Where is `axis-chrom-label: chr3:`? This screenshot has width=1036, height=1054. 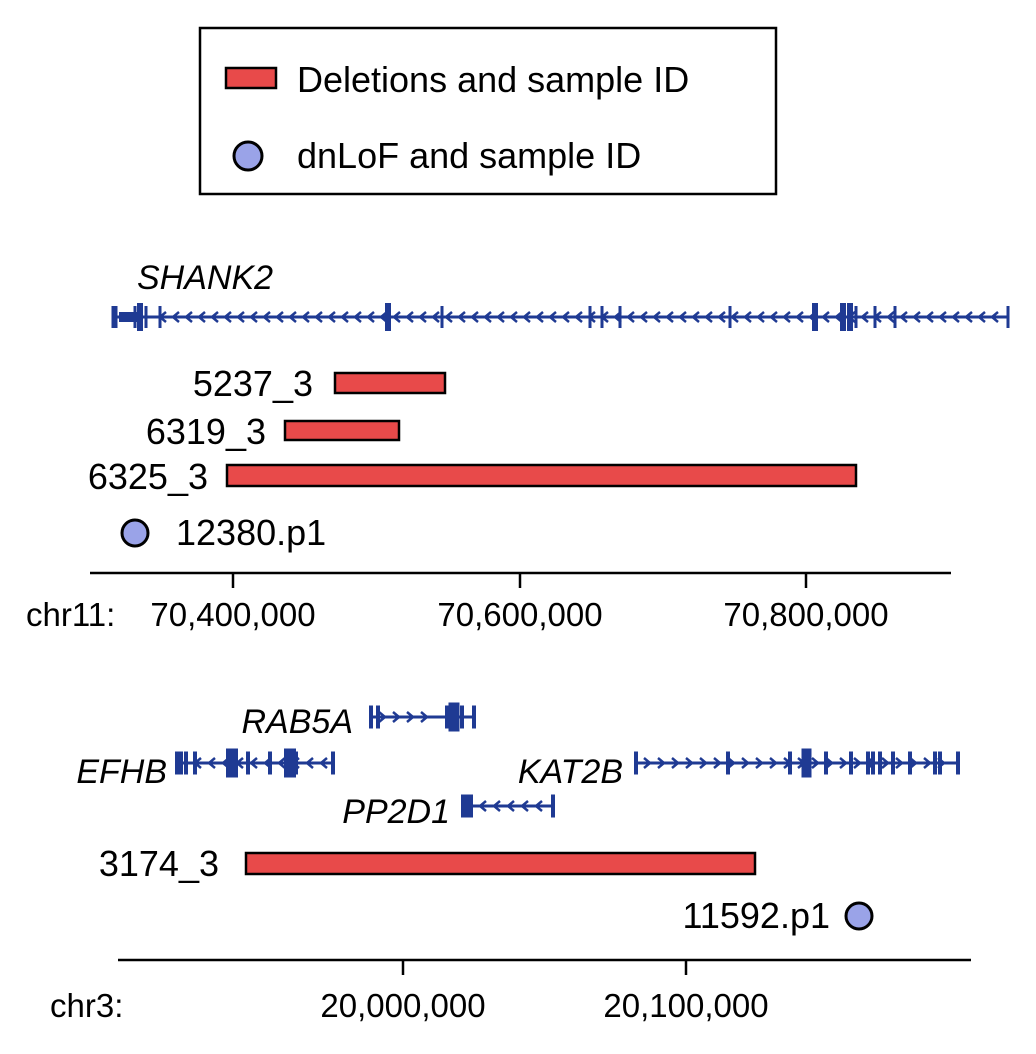 axis-chrom-label: chr3: is located at coordinates (86, 1005).